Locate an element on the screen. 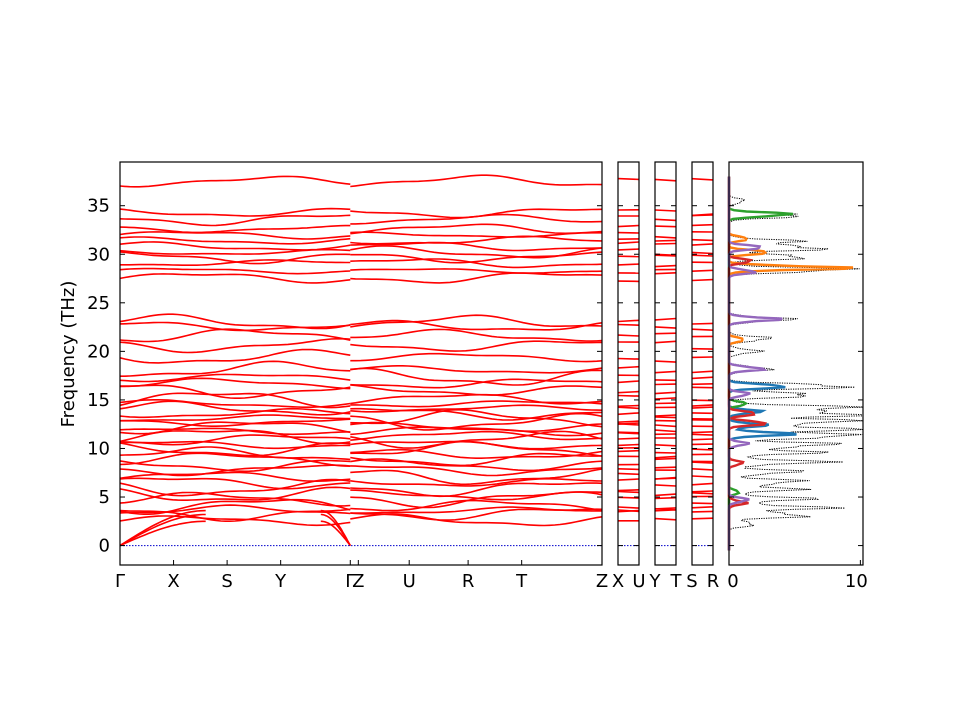  ytick-label-10: 10 is located at coordinates (98, 448).